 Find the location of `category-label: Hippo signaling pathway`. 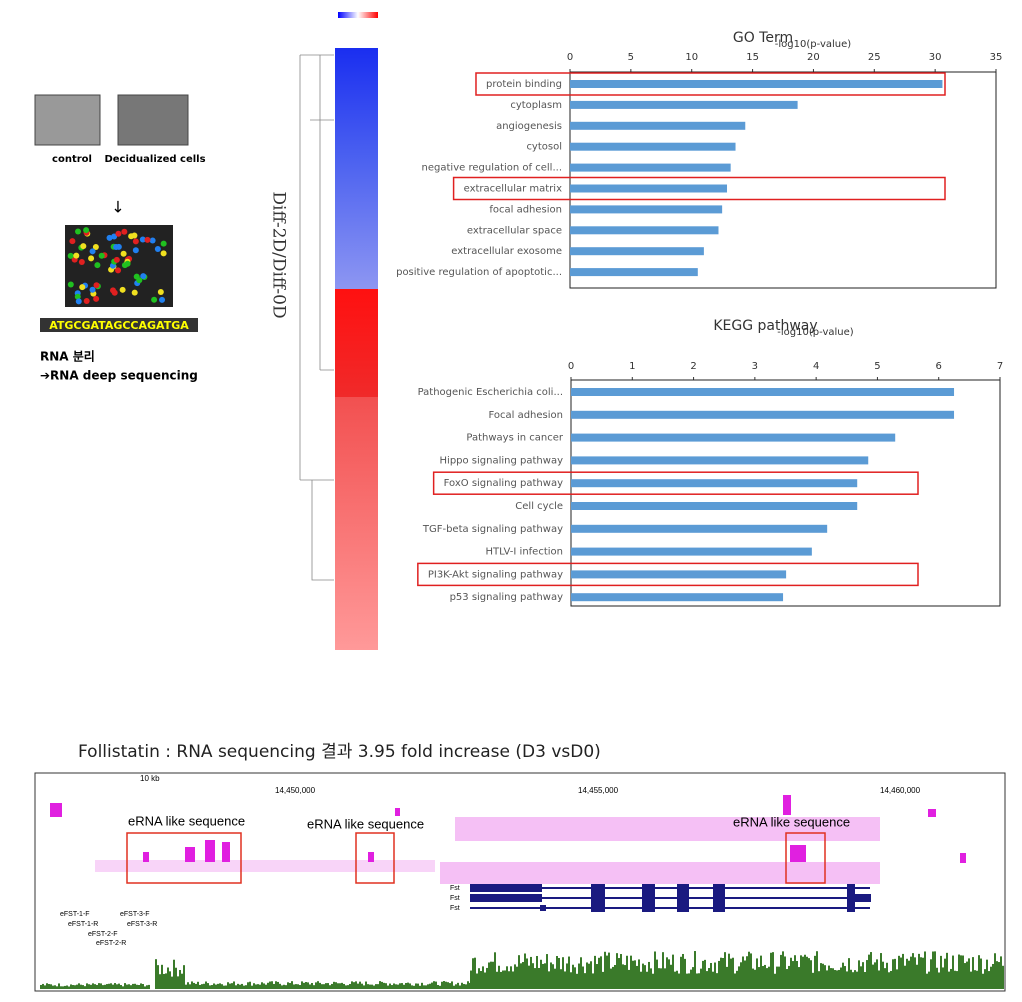

category-label: Hippo signaling pathway is located at coordinates (502, 460).